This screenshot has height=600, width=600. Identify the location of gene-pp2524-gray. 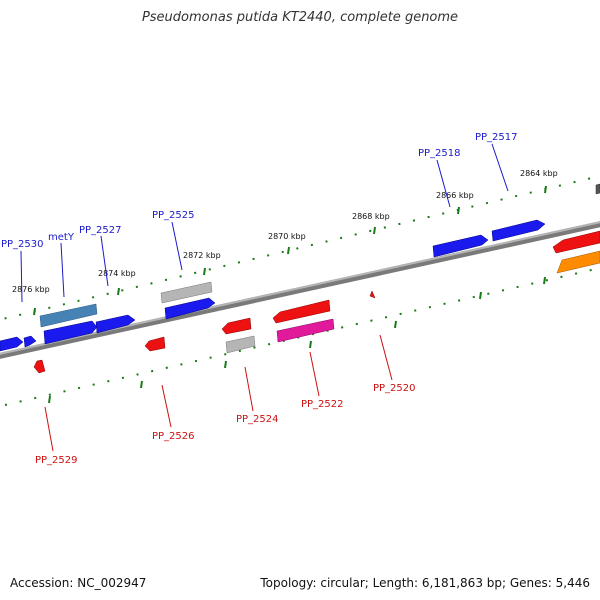
(240, 344).